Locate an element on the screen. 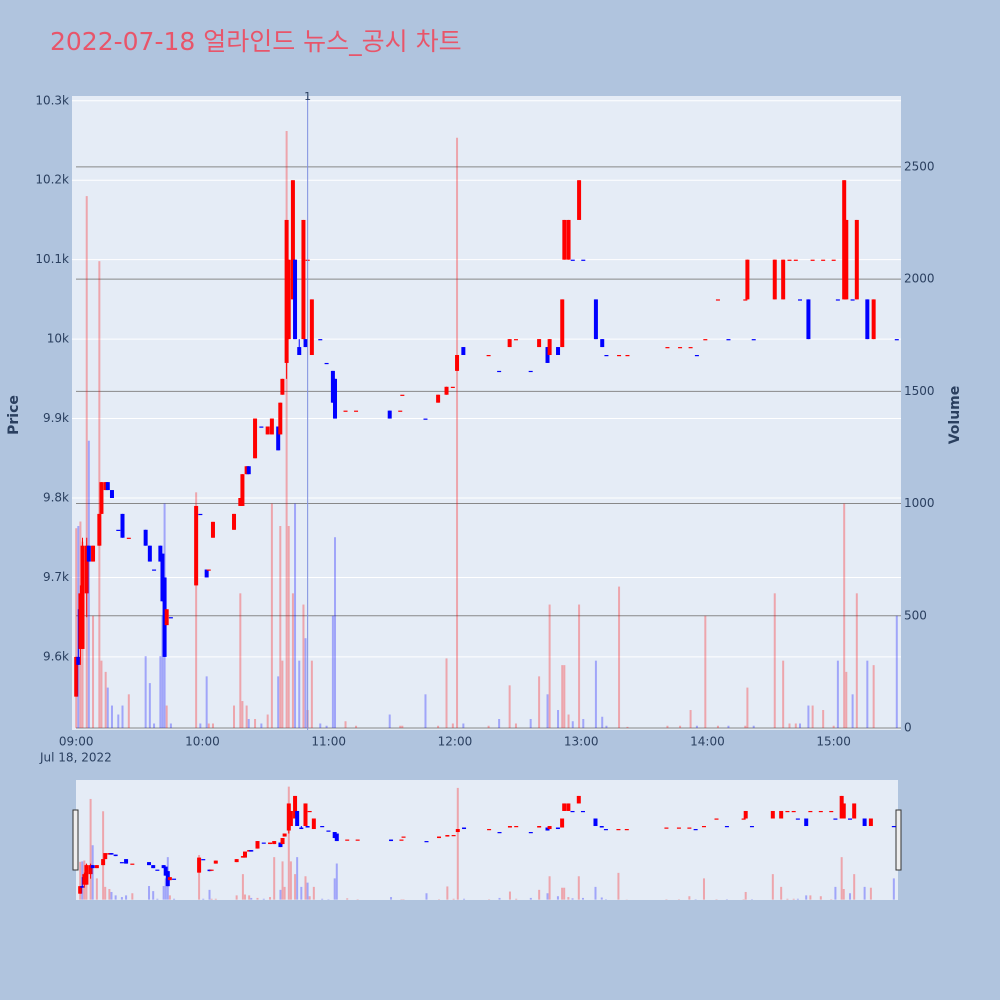 The height and width of the screenshot is (1000, 1000). y-tick-label: 10.3k is located at coordinates (52, 100).